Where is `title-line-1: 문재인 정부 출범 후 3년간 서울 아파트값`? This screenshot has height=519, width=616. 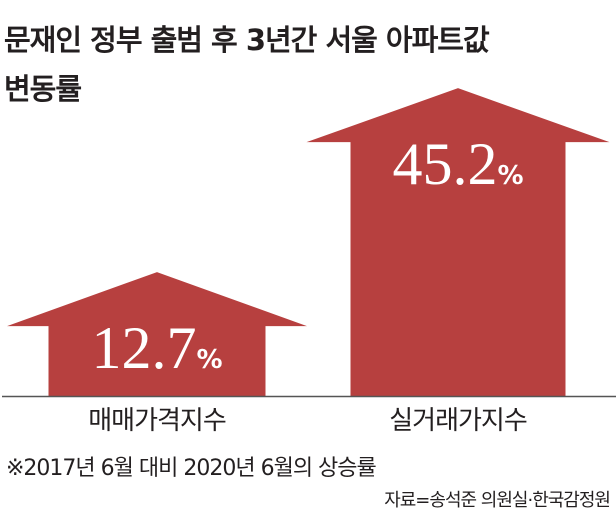 title-line-1: 문재인 정부 출범 후 3년간 서울 아파트값 is located at coordinates (247, 40).